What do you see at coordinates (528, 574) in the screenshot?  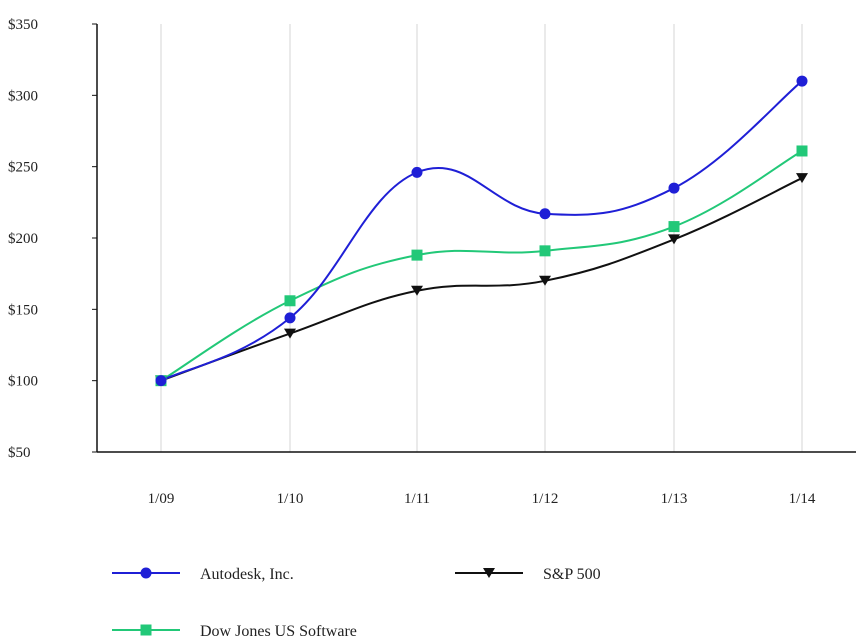 I see `legend-item-1: S&P 500` at bounding box center [528, 574].